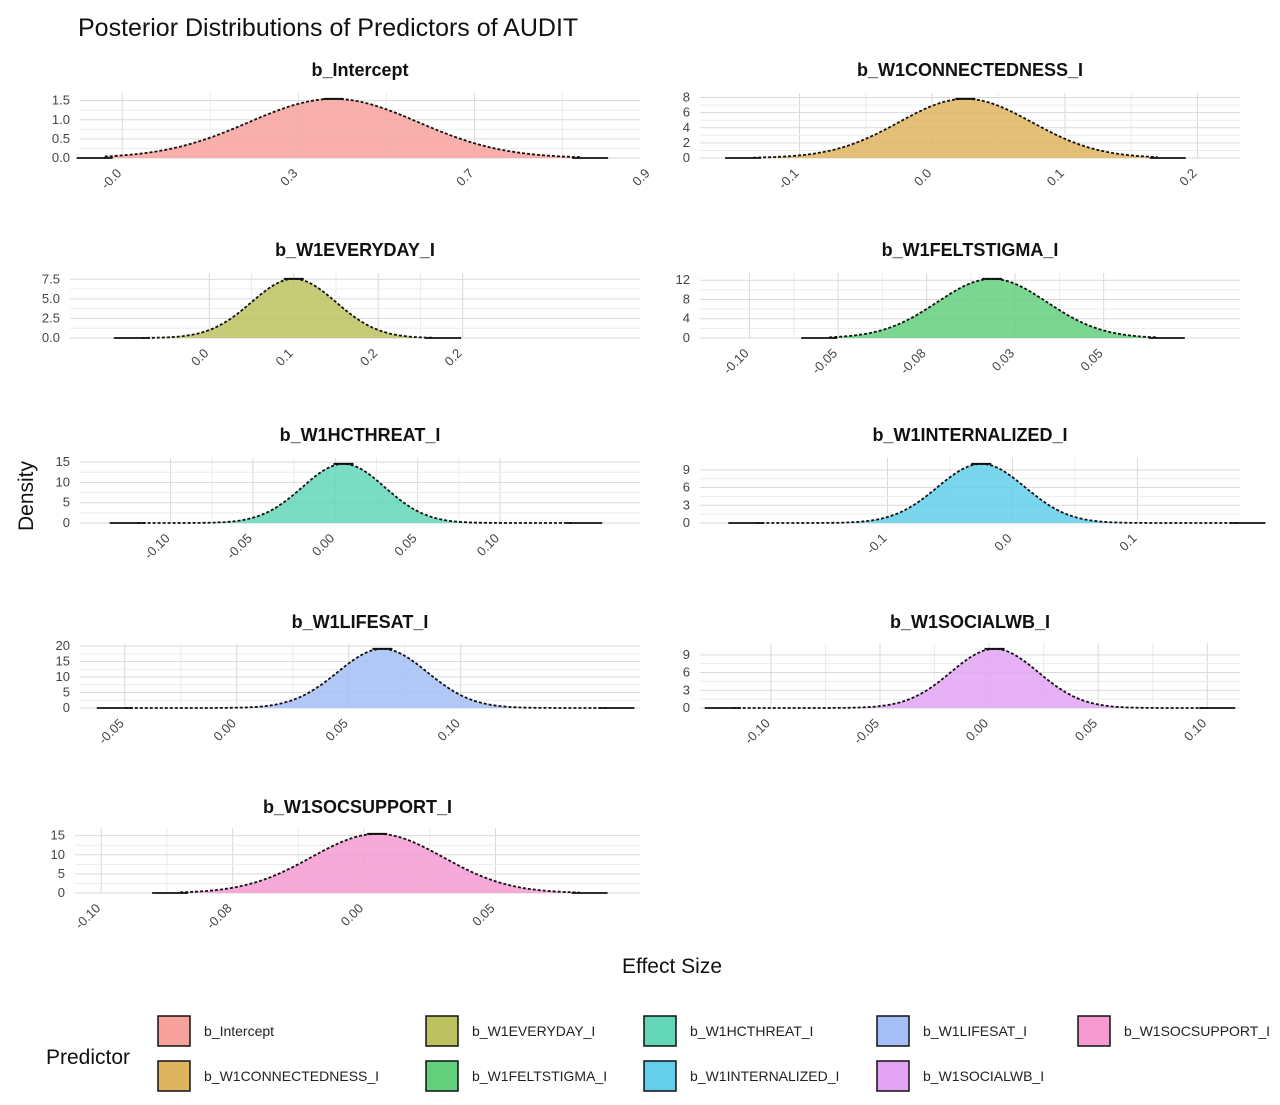  I want to click on legend-item-b-w1socialwb-i: b_W1SOCIALWB_I, so click(960, 1076).